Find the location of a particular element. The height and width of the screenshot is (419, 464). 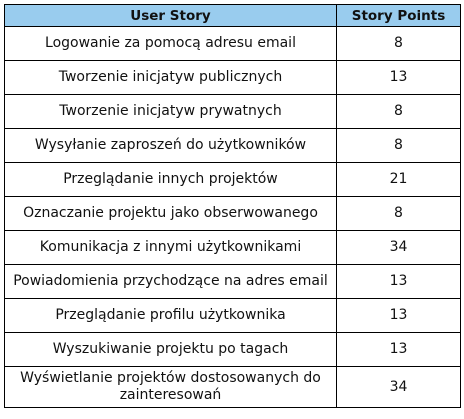

column-header-story-points: Story Points is located at coordinates (398, 15).